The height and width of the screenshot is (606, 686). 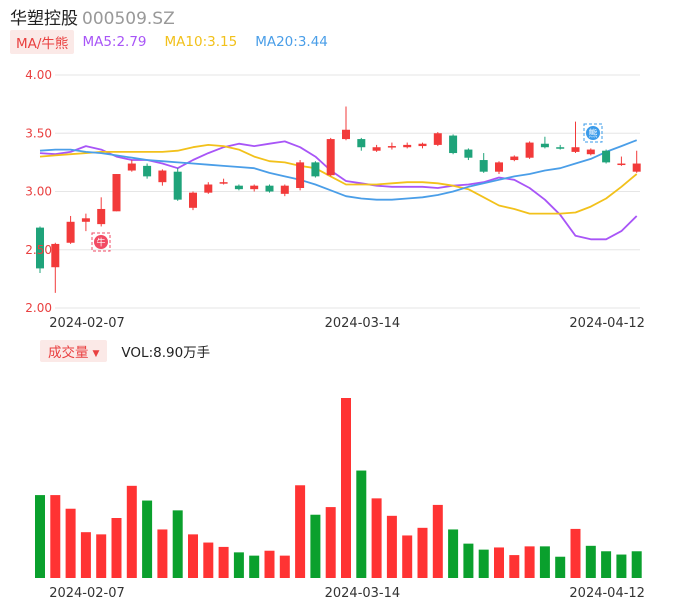 What do you see at coordinates (166, 353) in the screenshot?
I see `volume-value: VOL:8.90万手` at bounding box center [166, 353].